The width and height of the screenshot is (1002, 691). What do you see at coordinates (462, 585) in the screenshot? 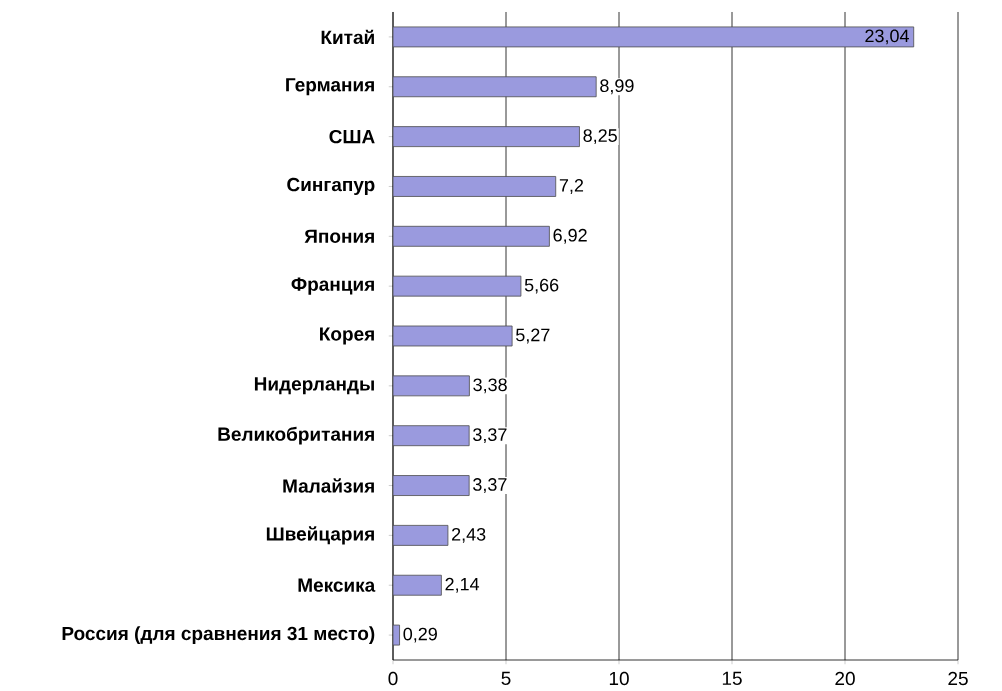
I see `data-label: 2,14` at bounding box center [462, 585].